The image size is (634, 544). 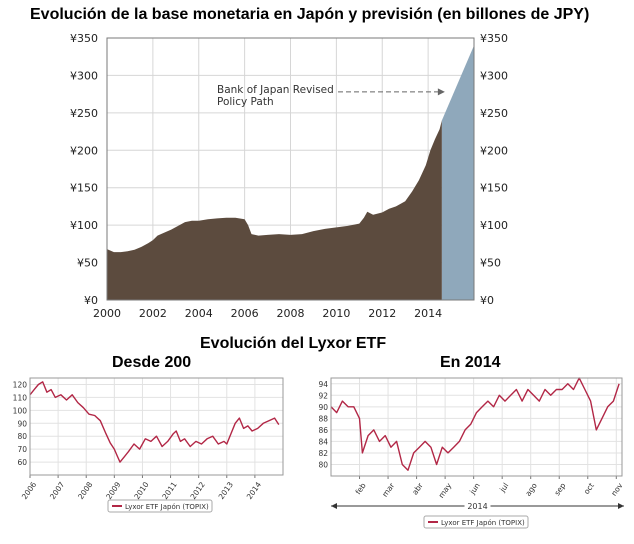 What do you see at coordinates (84, 225) in the screenshot?
I see `y-tick-label-left: ¥100` at bounding box center [84, 225].